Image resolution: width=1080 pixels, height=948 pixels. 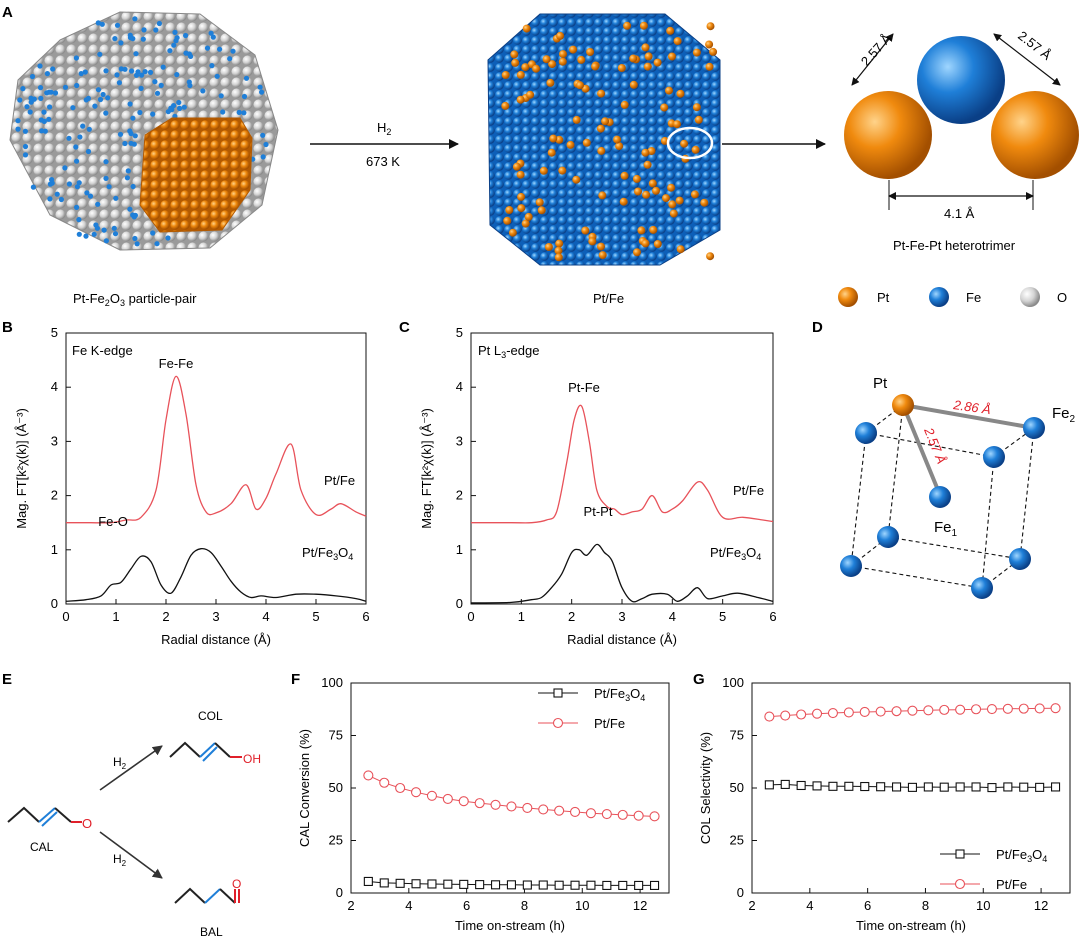 I want to click on bal-molecule, so click(x=207, y=895).